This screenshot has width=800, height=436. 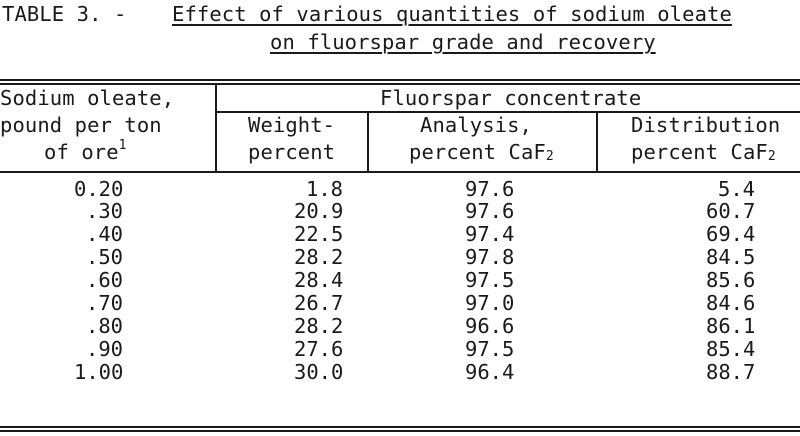 I want to click on table-row: .30 20.9 97.6 60.7, so click(x=400, y=211).